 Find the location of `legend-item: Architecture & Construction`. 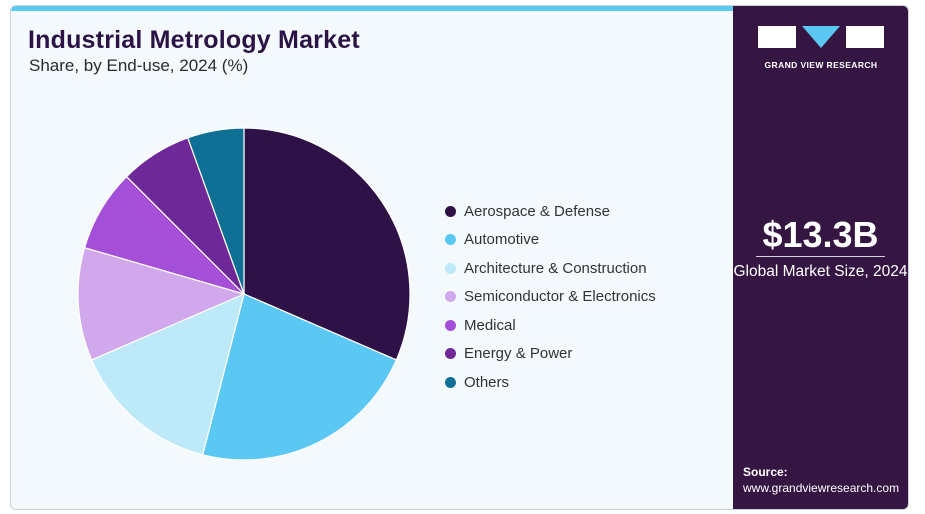

legend-item: Architecture & Construction is located at coordinates (550, 268).